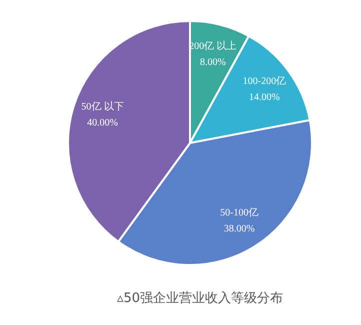 This screenshot has height=325, width=361. Describe the element at coordinates (239, 229) in the screenshot. I see `data-label: 38.00%` at that location.